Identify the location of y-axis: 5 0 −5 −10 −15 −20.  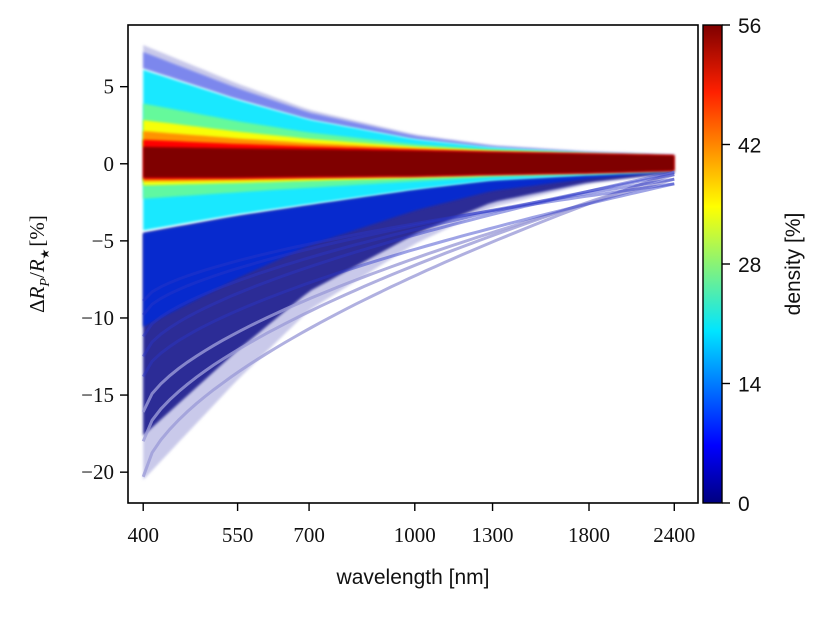
(104, 279).